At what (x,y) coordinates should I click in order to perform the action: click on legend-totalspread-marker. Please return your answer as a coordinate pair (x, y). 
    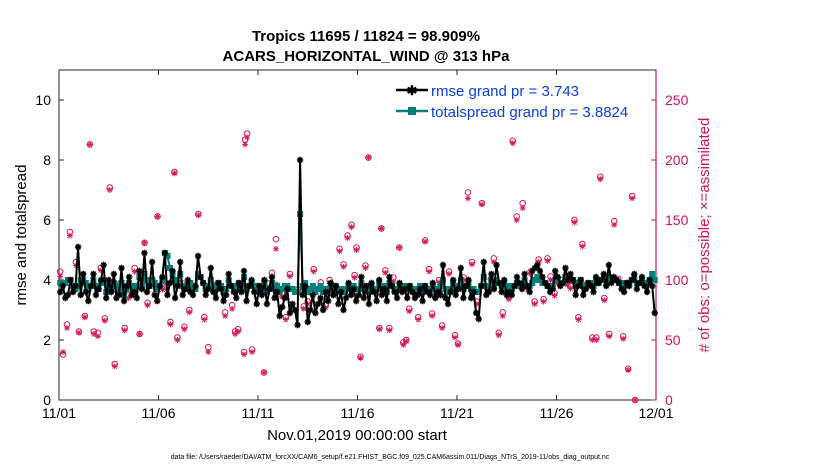
    Looking at the image, I should click on (412, 111).